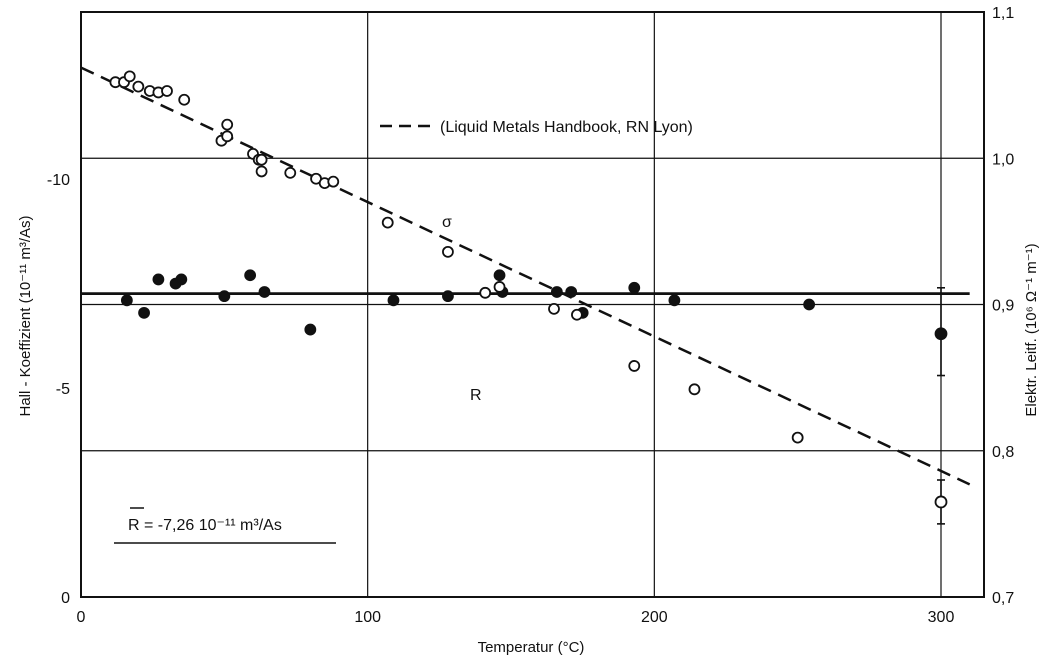 The image size is (1059, 662). Describe the element at coordinates (1003, 598) in the screenshot. I see `y-right-tick-label: 0,7` at that location.